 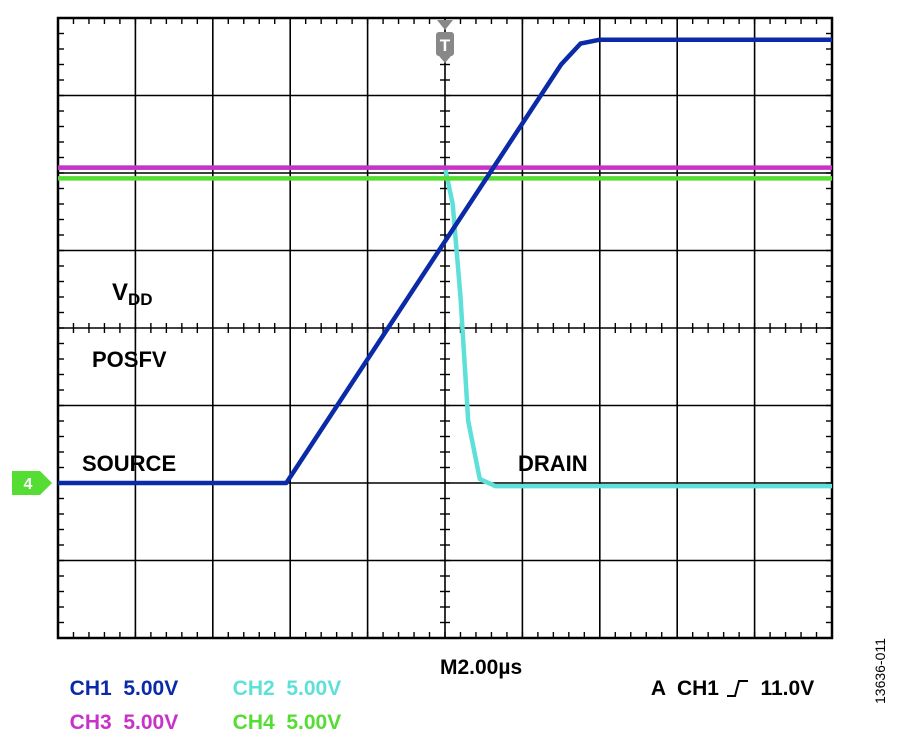 What do you see at coordinates (253, 722) in the screenshot?
I see `ch4-name: CH4` at bounding box center [253, 722].